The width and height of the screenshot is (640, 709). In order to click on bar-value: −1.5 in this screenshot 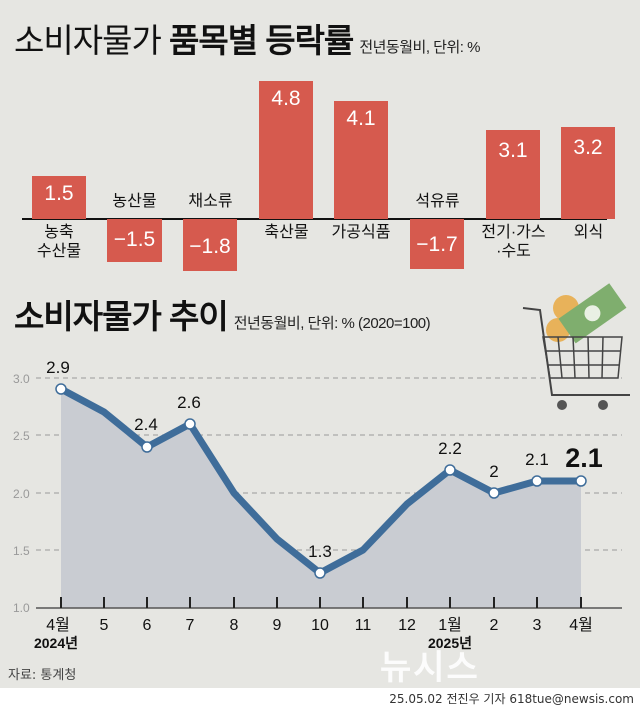, I will do `click(134, 239)`.